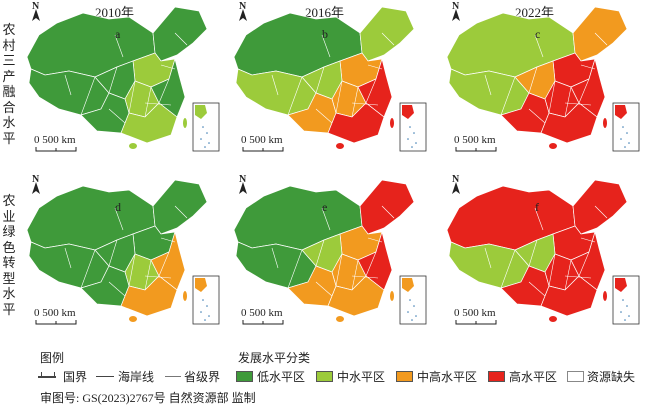  Describe the element at coordinates (148, 398) in the screenshot. I see `map-review-number: 审图号: GS(2023)2767号 自然资源部 监制` at that location.